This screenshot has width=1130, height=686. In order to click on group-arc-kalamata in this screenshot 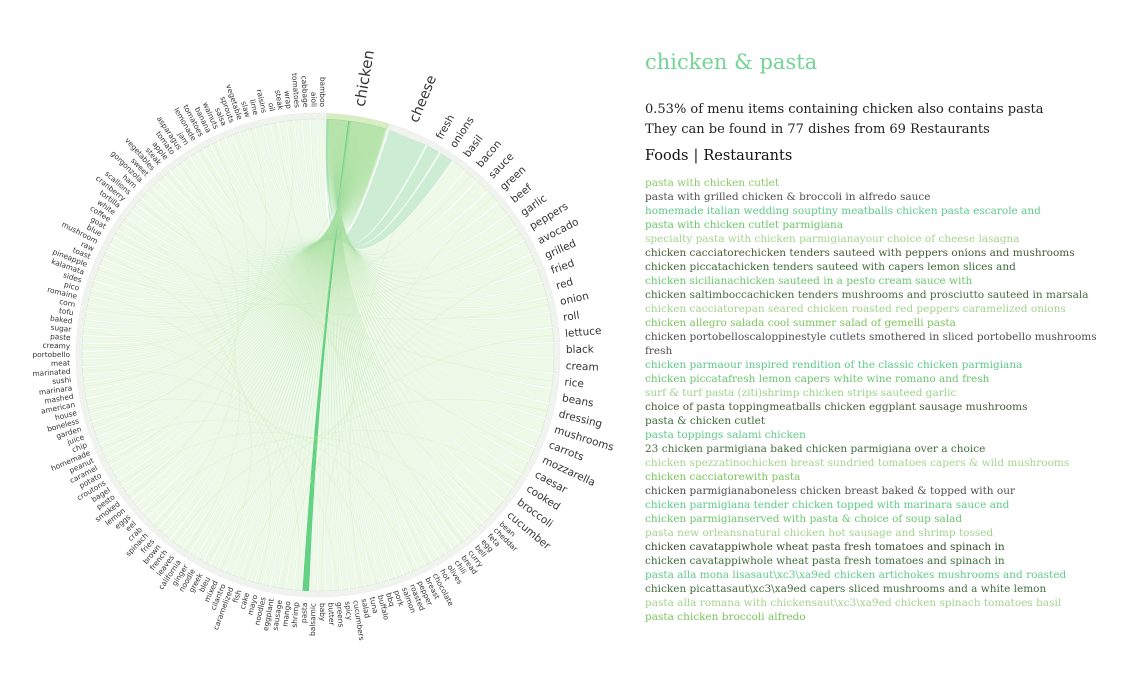, I will do `click(92, 276)`.